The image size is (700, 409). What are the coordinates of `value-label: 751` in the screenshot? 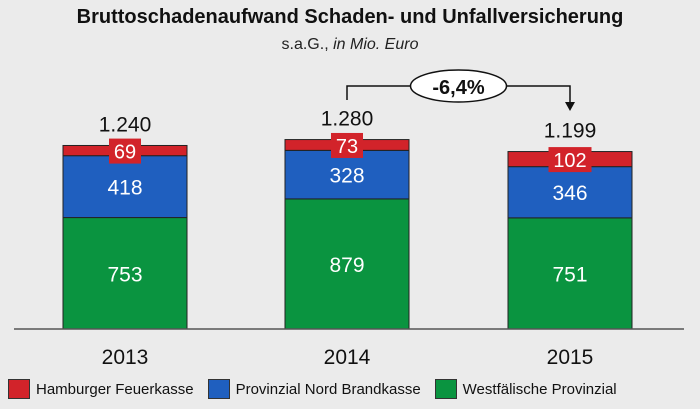 It's located at (569, 274).